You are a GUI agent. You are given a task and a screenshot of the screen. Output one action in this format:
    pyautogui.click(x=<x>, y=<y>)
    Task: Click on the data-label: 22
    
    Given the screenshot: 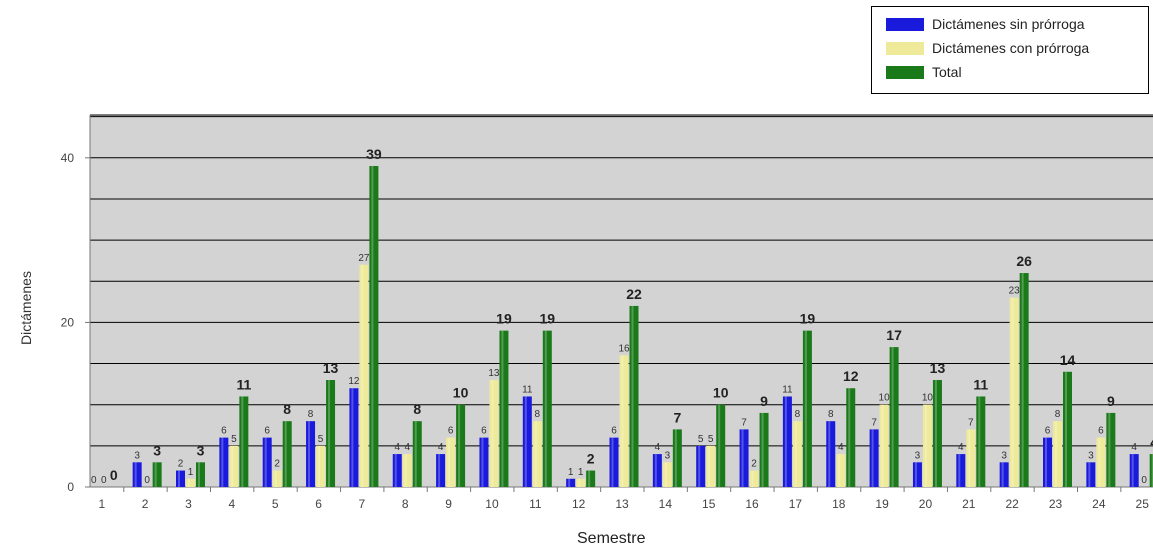 What is the action you would take?
    pyautogui.click(x=634, y=294)
    